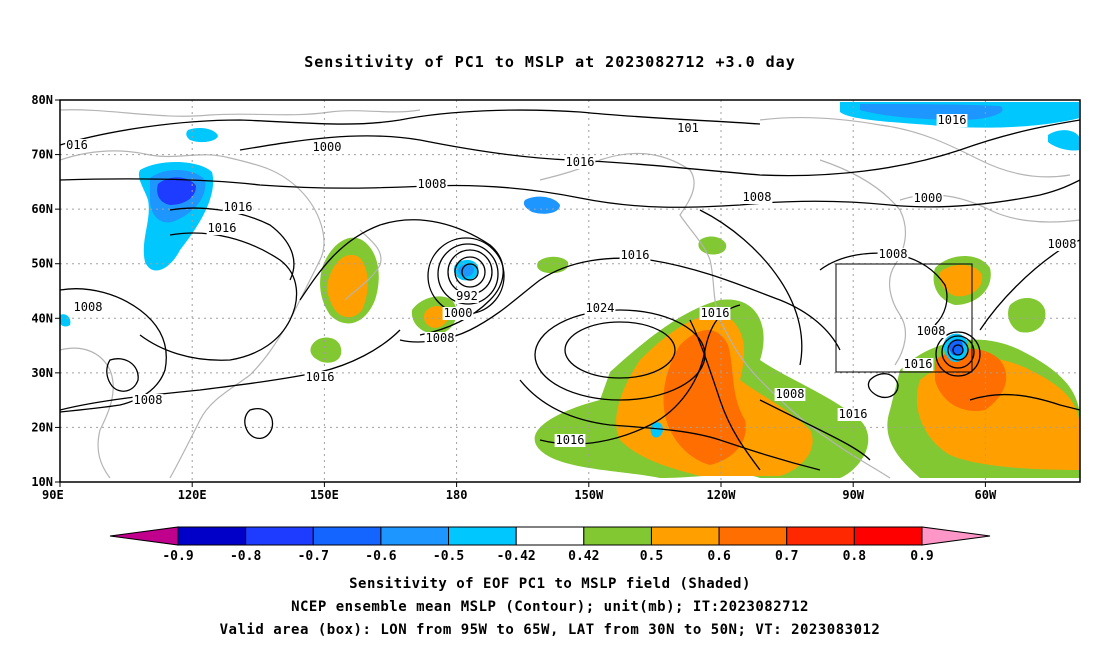  What do you see at coordinates (42, 264) in the screenshot?
I see `lat-tick-label: 50N` at bounding box center [42, 264].